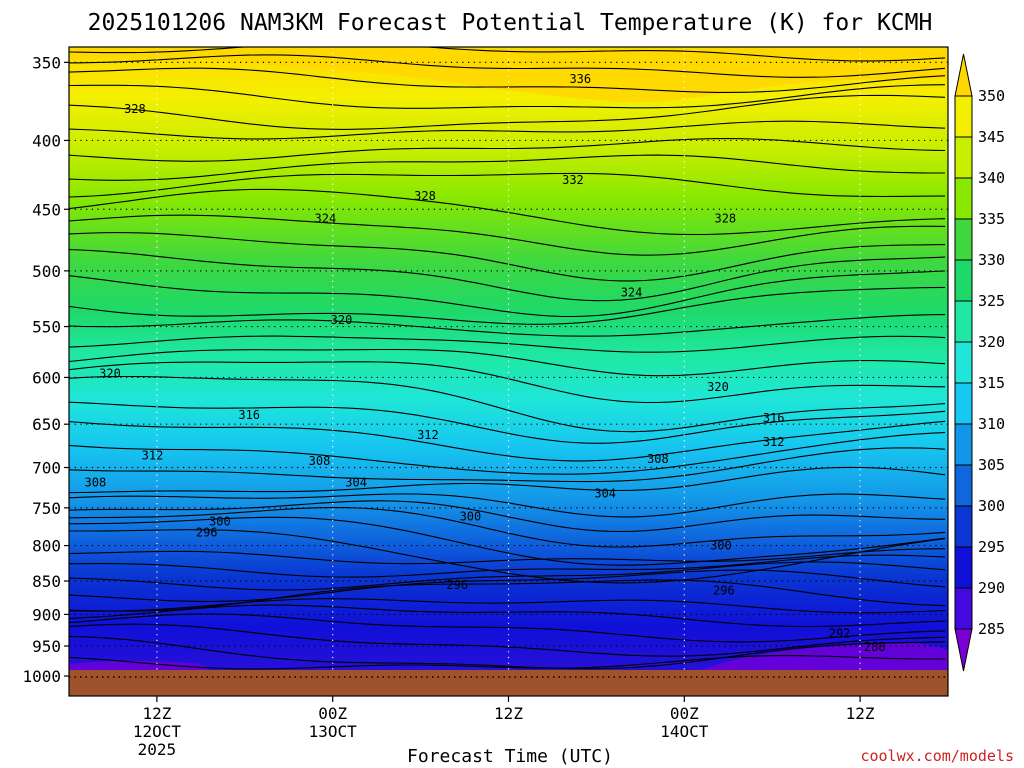 The width and height of the screenshot is (1024, 768). I want to click on y-tick-label: 500, so click(46, 271).